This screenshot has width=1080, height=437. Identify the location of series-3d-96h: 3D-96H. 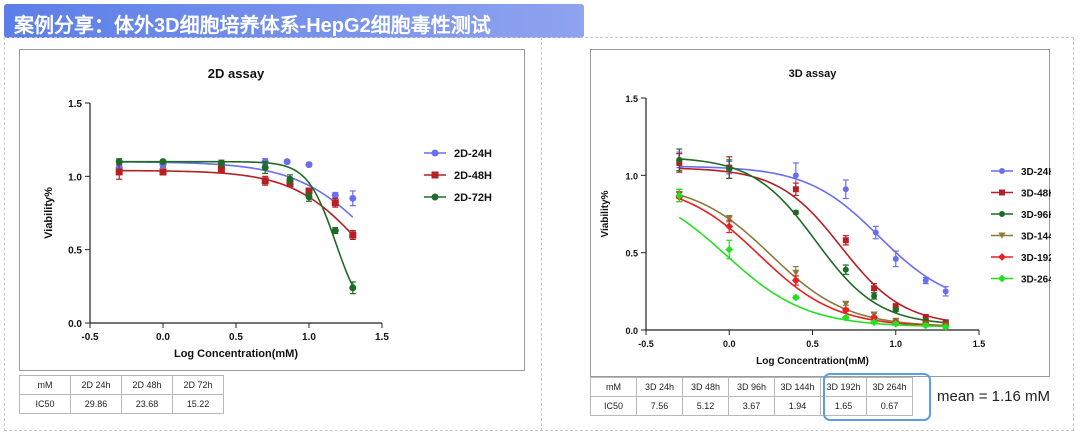
(863, 237).